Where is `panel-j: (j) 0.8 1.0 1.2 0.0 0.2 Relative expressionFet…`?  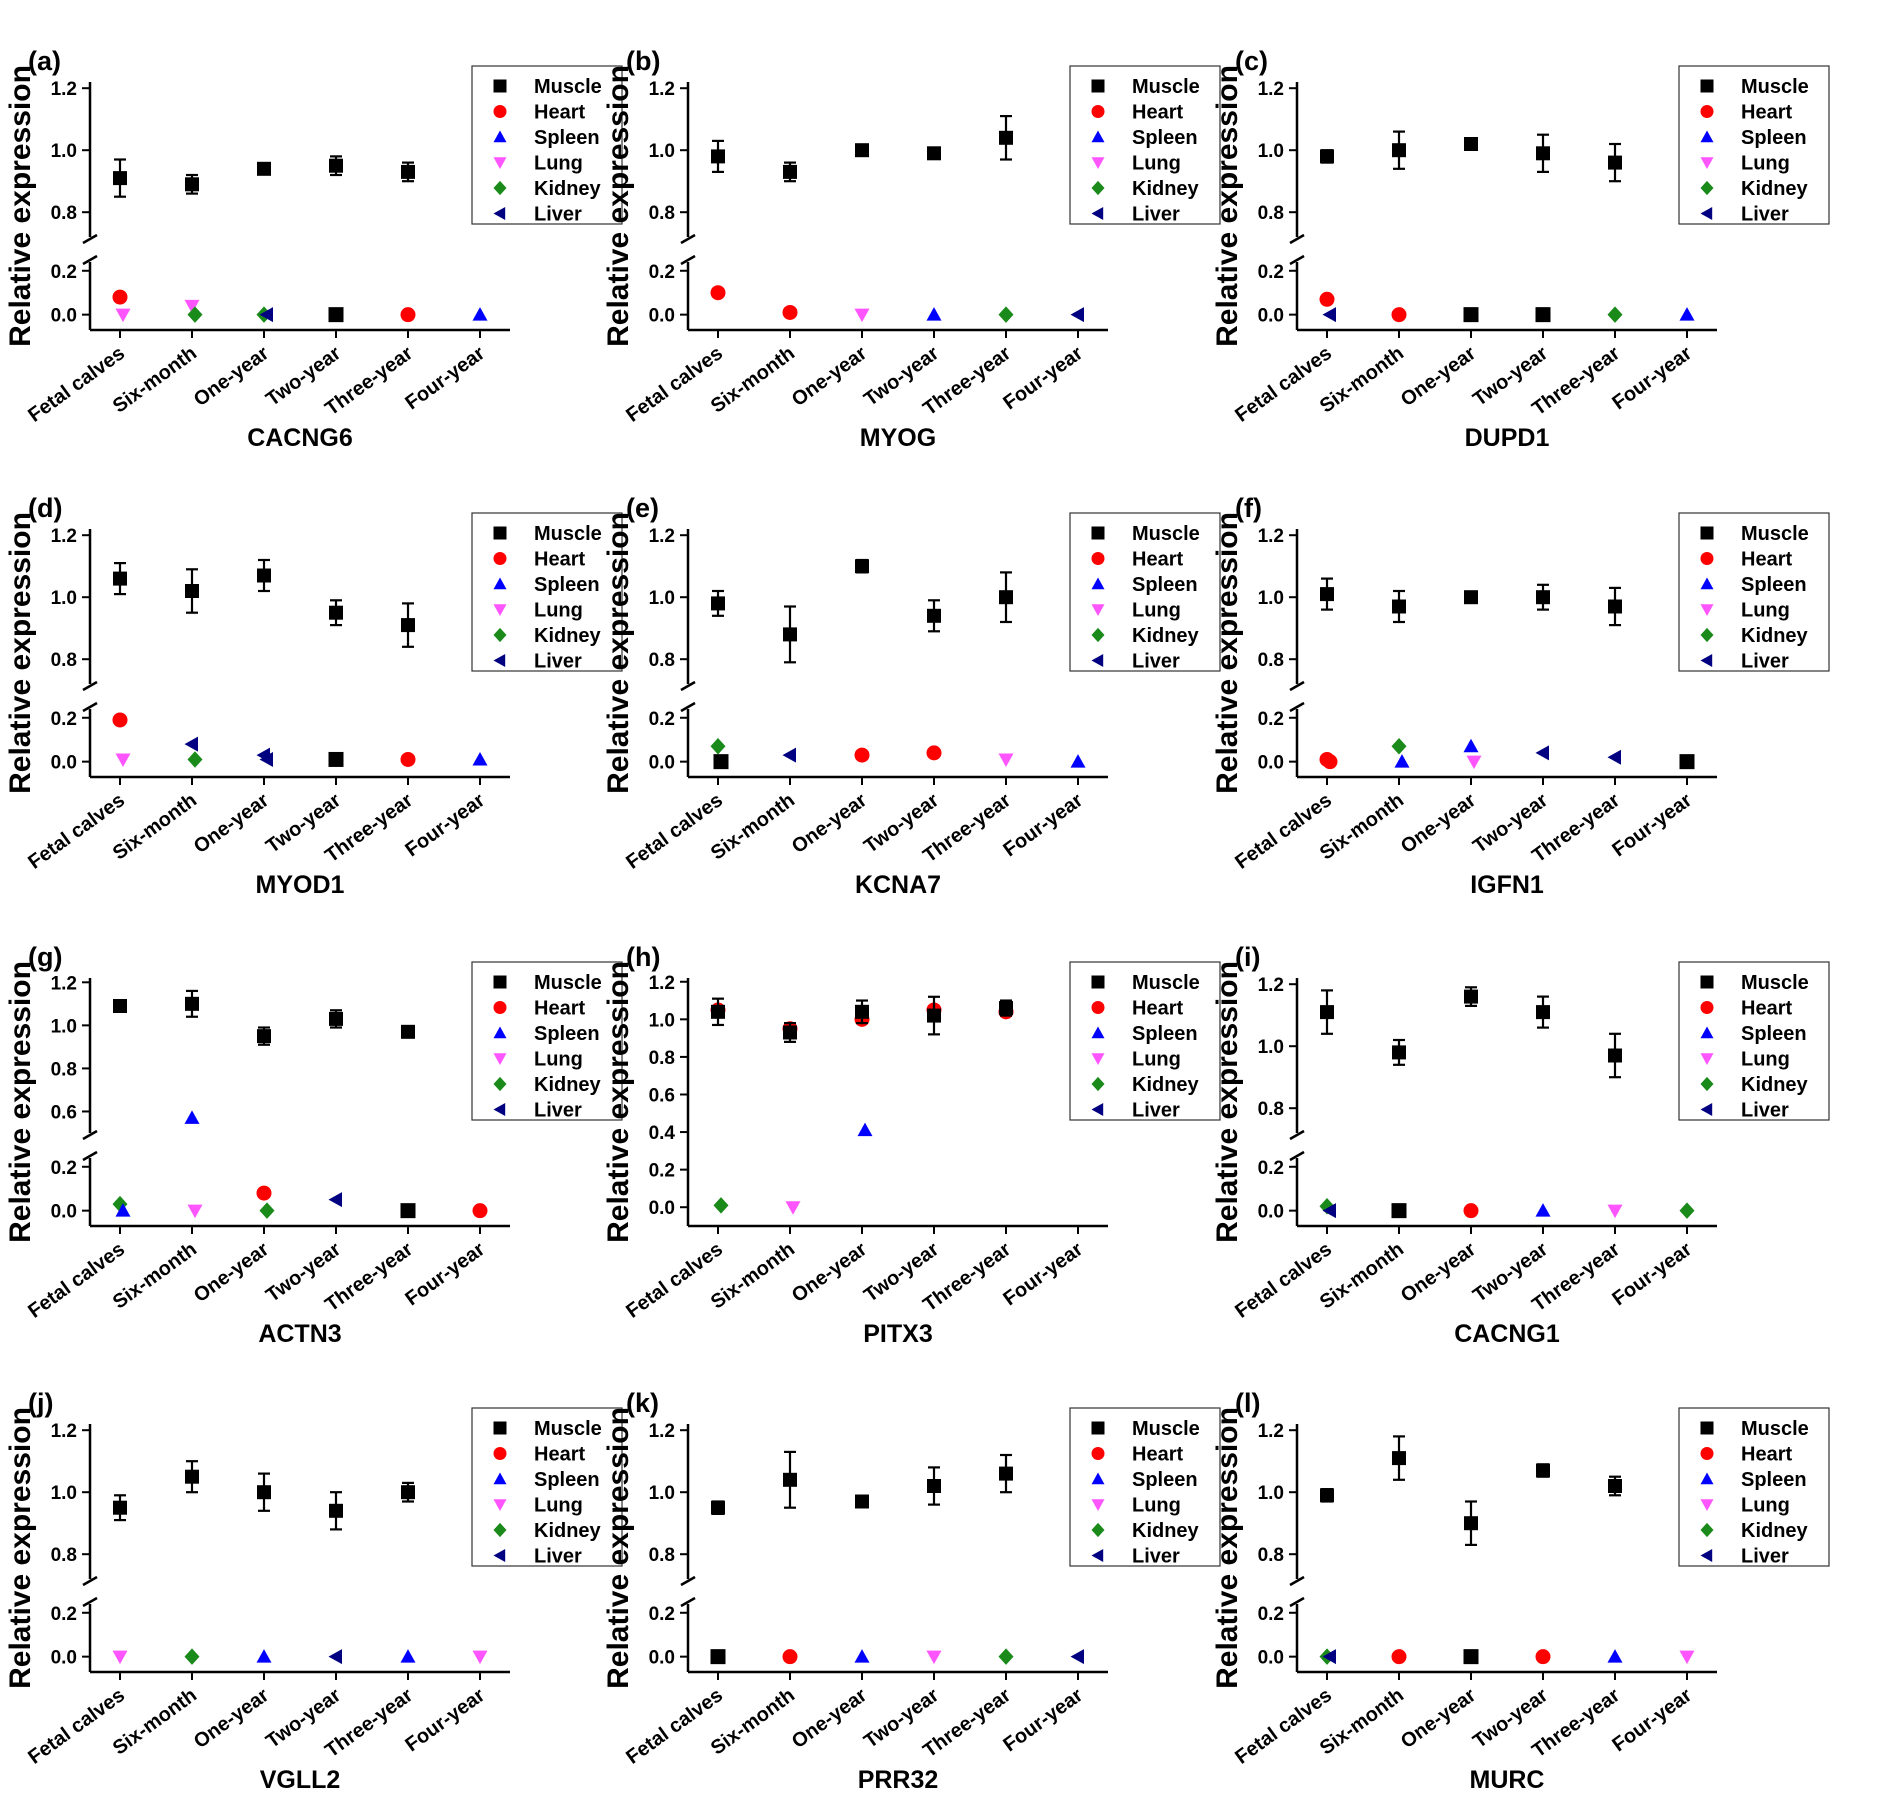 panel-j: (j) 0.8 1.0 1.2 0.0 0.2 Relative expressionFet… is located at coordinates (313, 1591).